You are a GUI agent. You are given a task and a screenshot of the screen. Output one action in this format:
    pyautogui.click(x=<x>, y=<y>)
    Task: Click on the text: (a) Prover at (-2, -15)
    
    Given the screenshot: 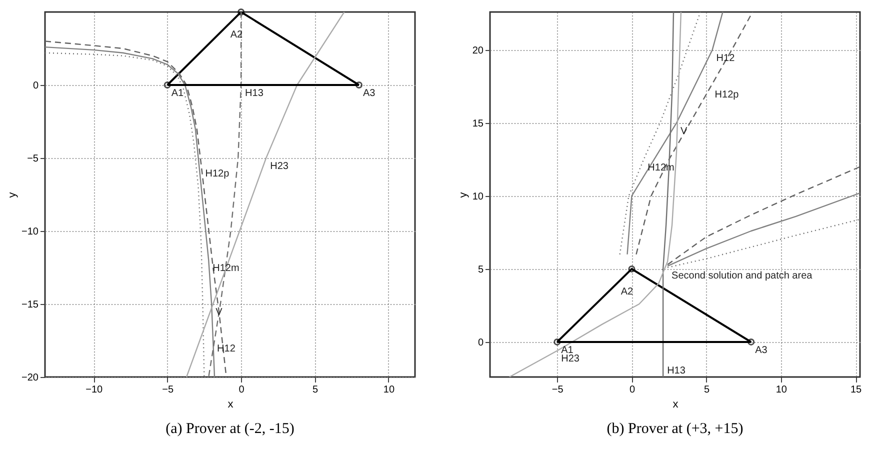 What is the action you would take?
    pyautogui.click(x=230, y=429)
    